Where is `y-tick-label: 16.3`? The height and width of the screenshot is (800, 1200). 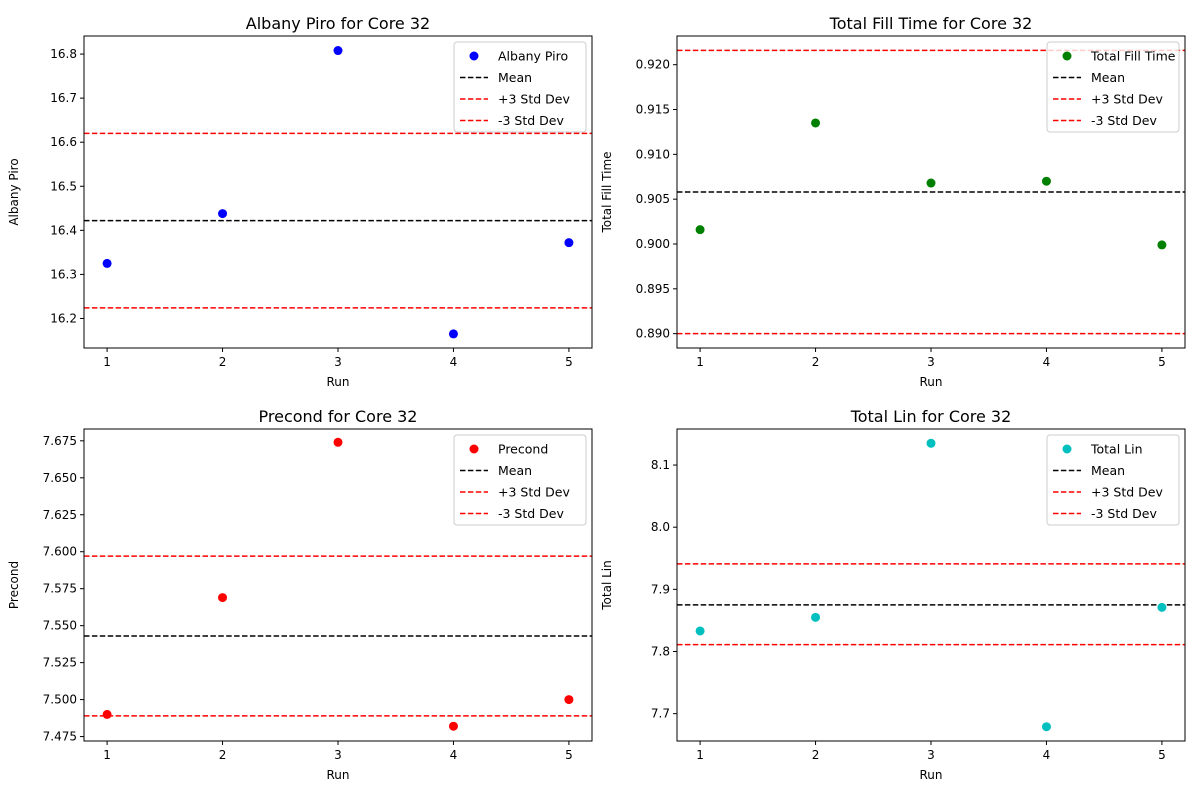 y-tick-label: 16.3 is located at coordinates (63, 274).